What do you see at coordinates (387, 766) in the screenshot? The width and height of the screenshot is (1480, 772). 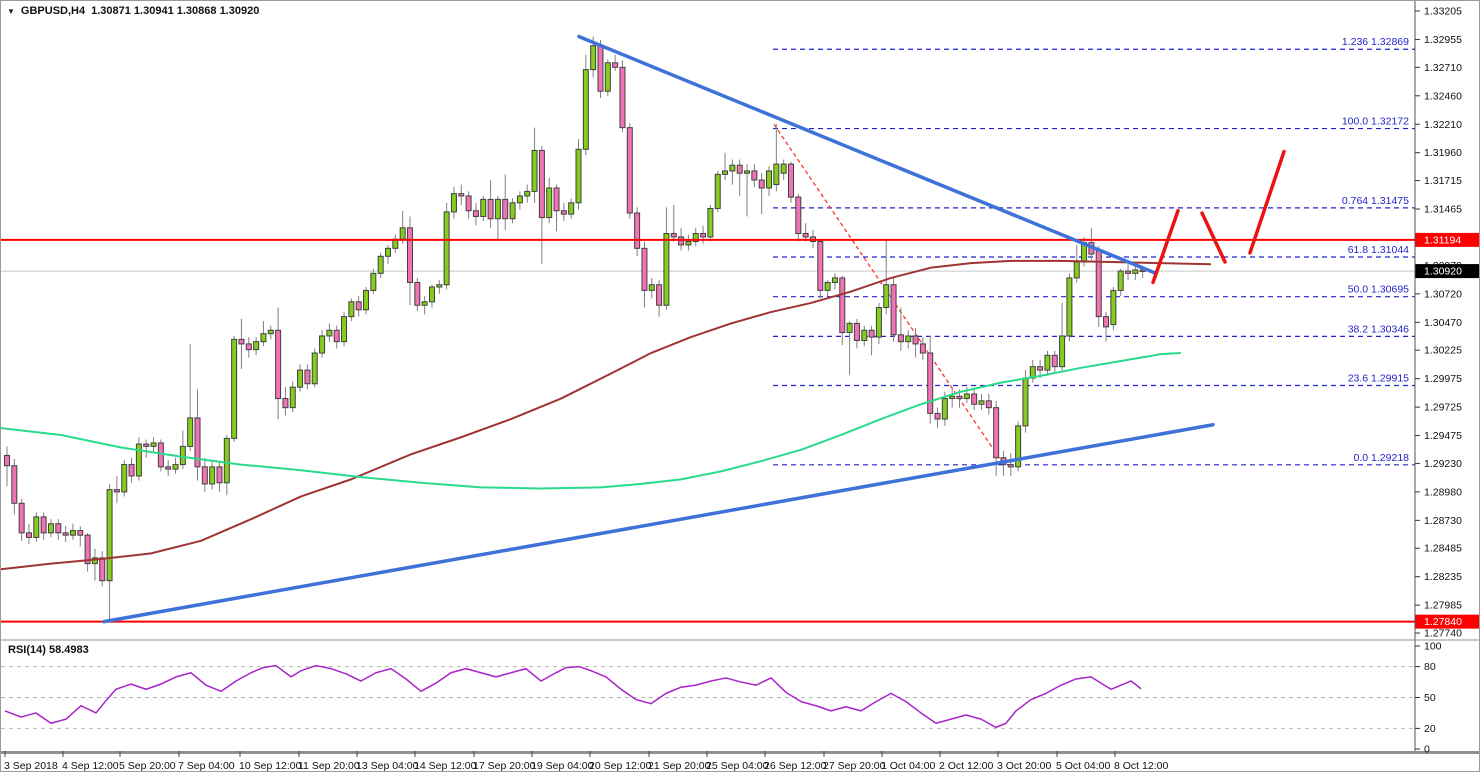 I see `time-tick-label: 13 Sep 04:00` at bounding box center [387, 766].